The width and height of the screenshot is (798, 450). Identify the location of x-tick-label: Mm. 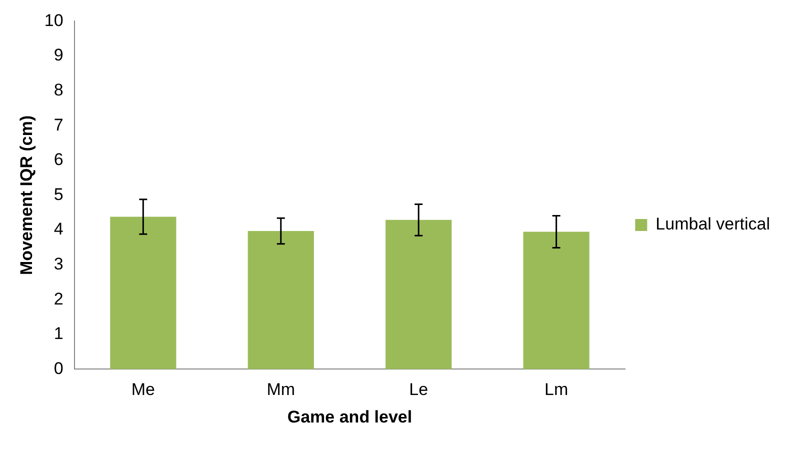
(281, 390).